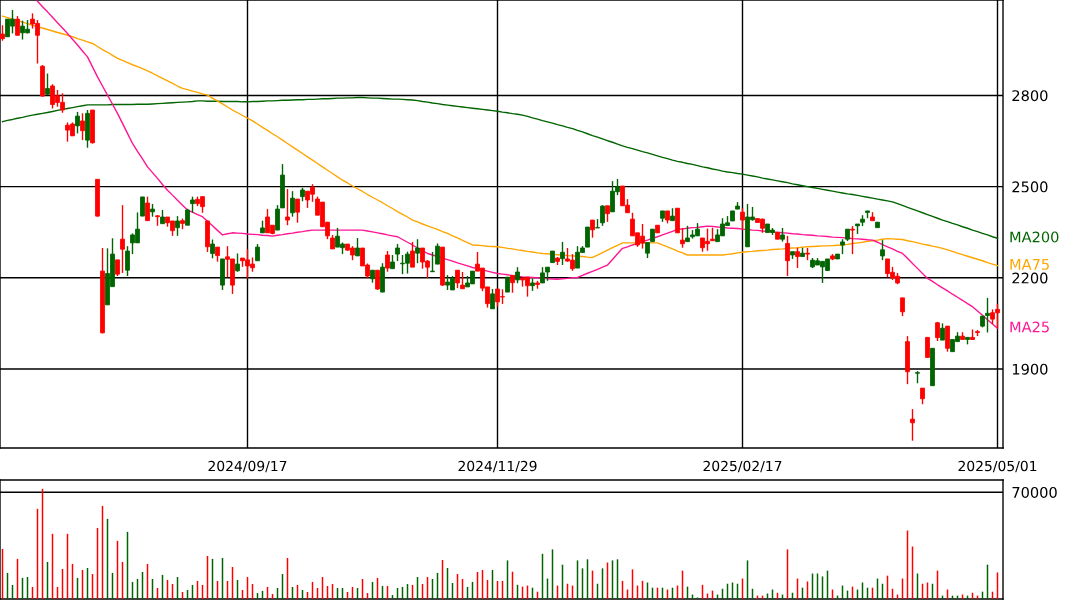  Describe the element at coordinates (1030, 369) in the screenshot. I see `y-tick-label: 1900` at that location.